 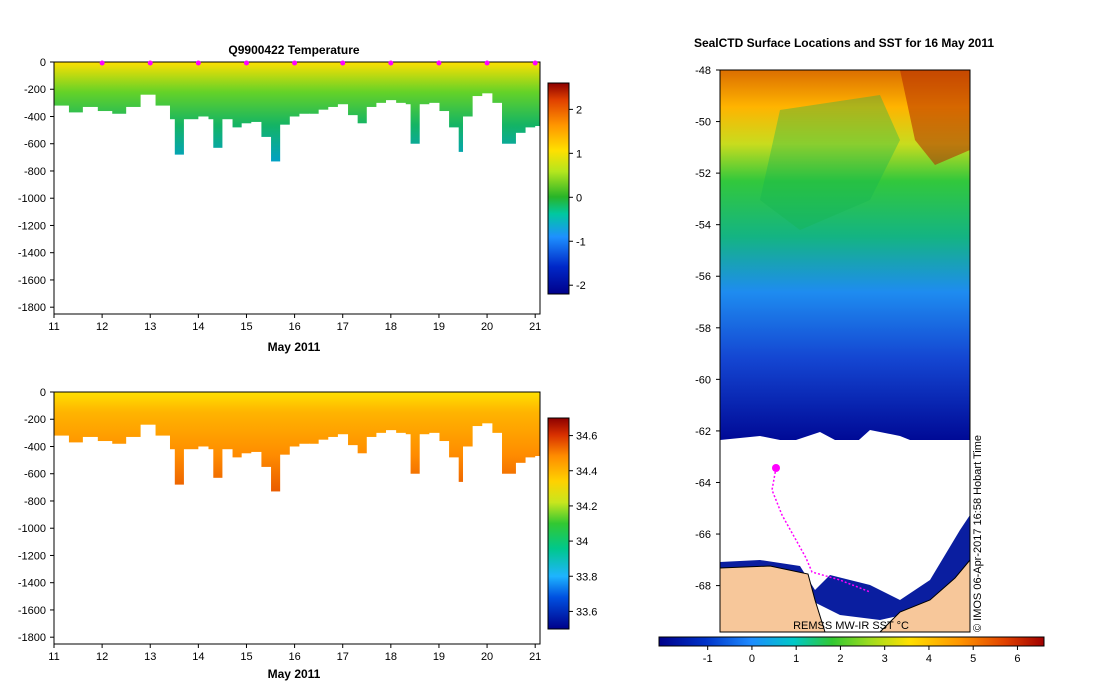 I want to click on sst-tick-label: -1, so click(x=708, y=659).